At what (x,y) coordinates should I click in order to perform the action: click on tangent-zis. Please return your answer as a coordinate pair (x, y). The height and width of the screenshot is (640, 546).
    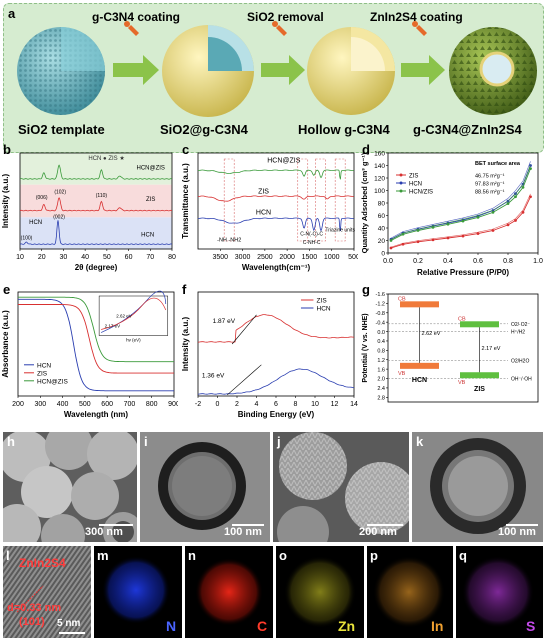
    Looking at the image, I should click on (244, 329).